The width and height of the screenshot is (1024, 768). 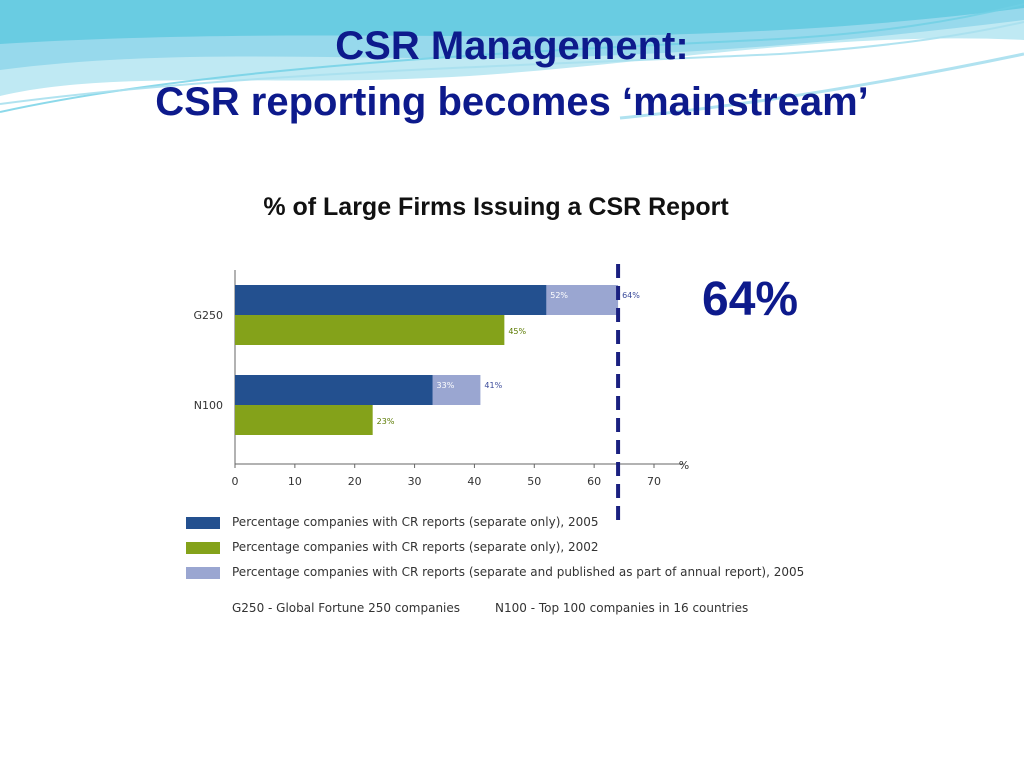 I want to click on x-axis-unit: %, so click(x=684, y=465).